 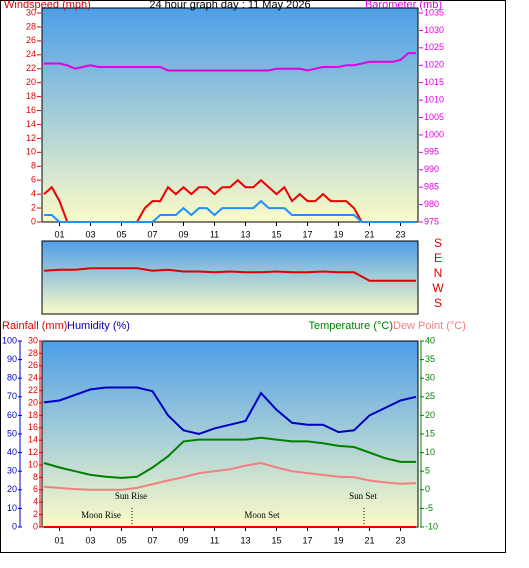 What do you see at coordinates (12, 378) in the screenshot?
I see `y-tick-label: 80` at bounding box center [12, 378].